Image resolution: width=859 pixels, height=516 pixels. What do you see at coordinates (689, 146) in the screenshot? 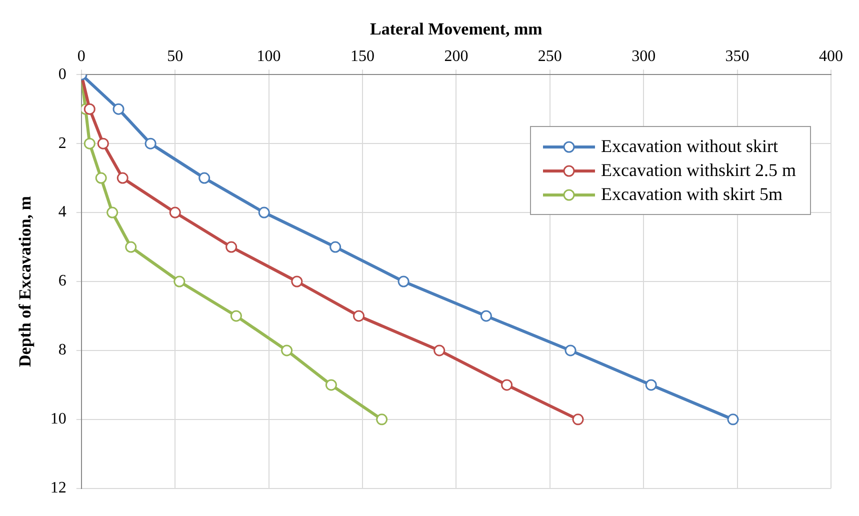
I see `legend-label: Excavation without skirt` at bounding box center [689, 146].